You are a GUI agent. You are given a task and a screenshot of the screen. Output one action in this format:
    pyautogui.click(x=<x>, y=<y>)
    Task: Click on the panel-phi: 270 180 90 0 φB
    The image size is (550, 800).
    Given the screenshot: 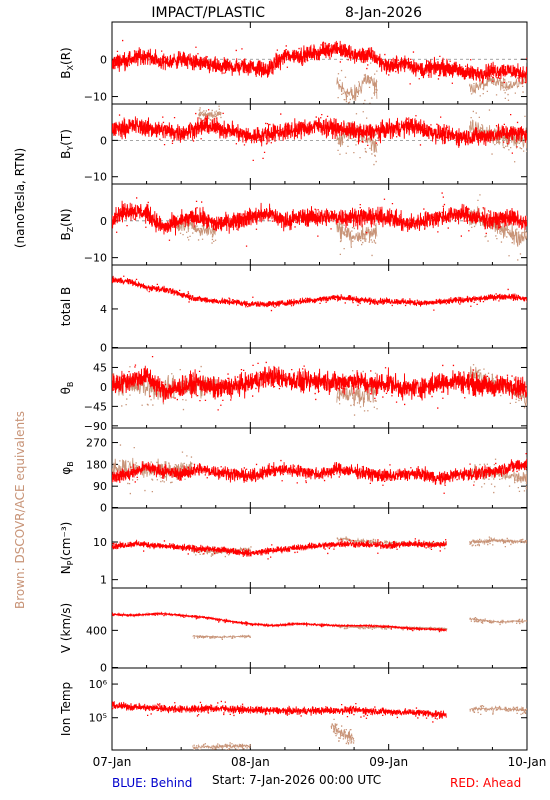 What is the action you would take?
    pyautogui.click(x=293, y=471)
    